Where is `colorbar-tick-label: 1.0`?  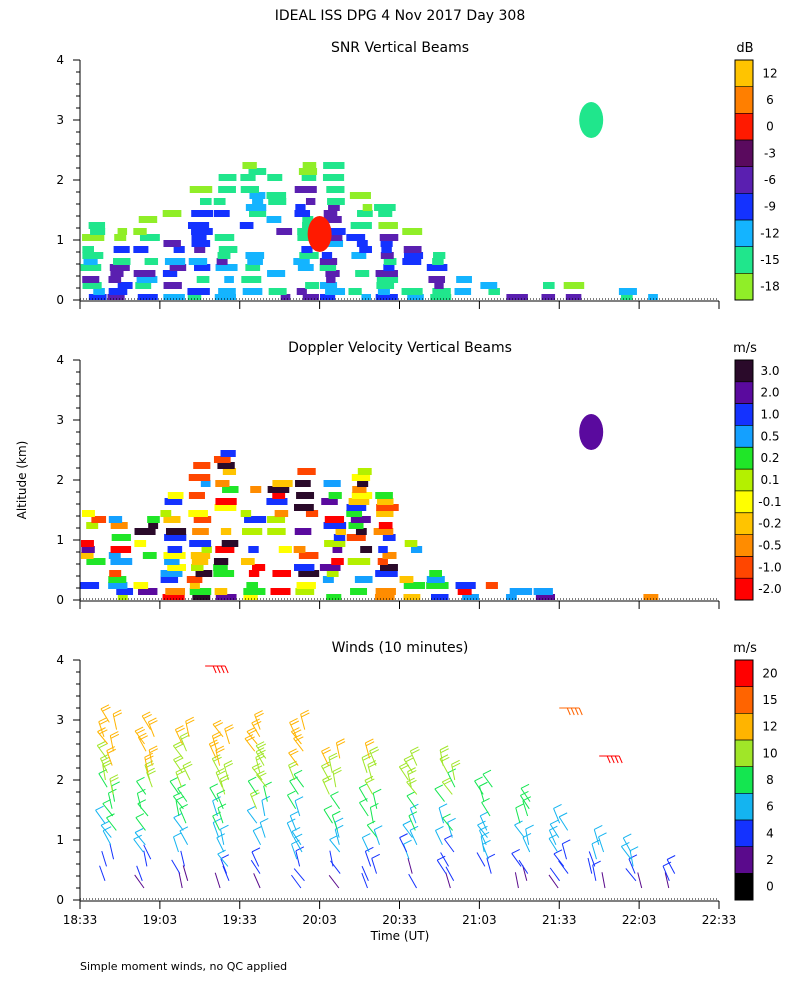
colorbar-tick-label: 1.0 is located at coordinates (769, 415).